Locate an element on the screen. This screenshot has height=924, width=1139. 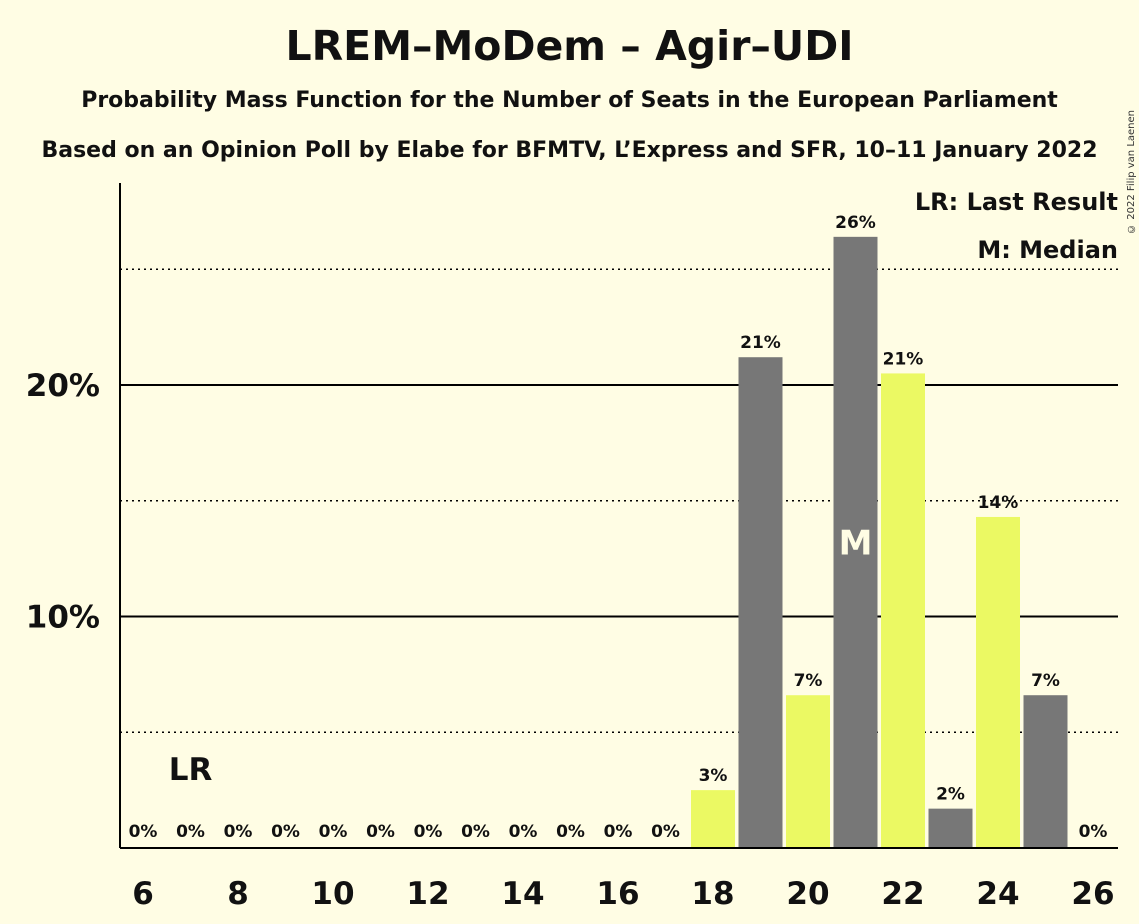
data-label-seat-13: 0% is located at coordinates (475, 832).